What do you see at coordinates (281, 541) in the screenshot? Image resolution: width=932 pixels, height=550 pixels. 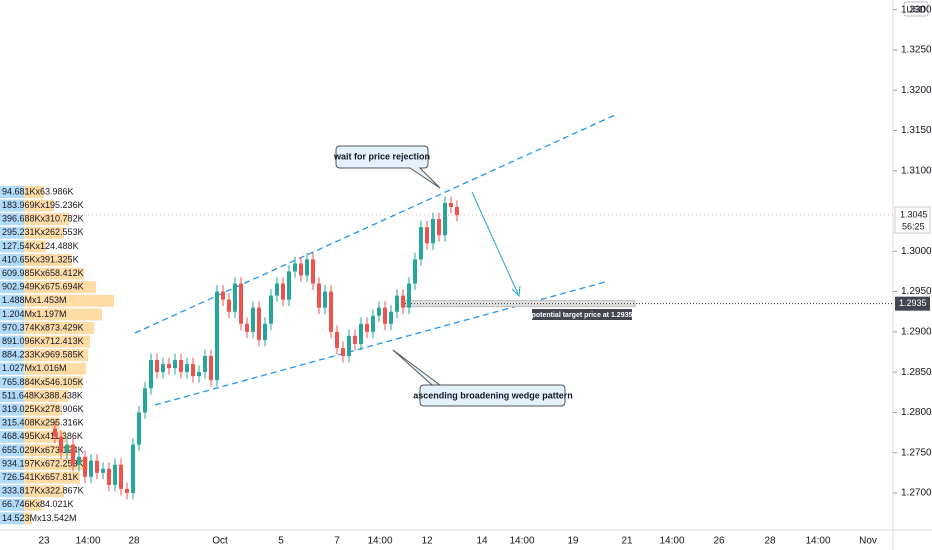 I see `x-tick-label: 5` at bounding box center [281, 541].